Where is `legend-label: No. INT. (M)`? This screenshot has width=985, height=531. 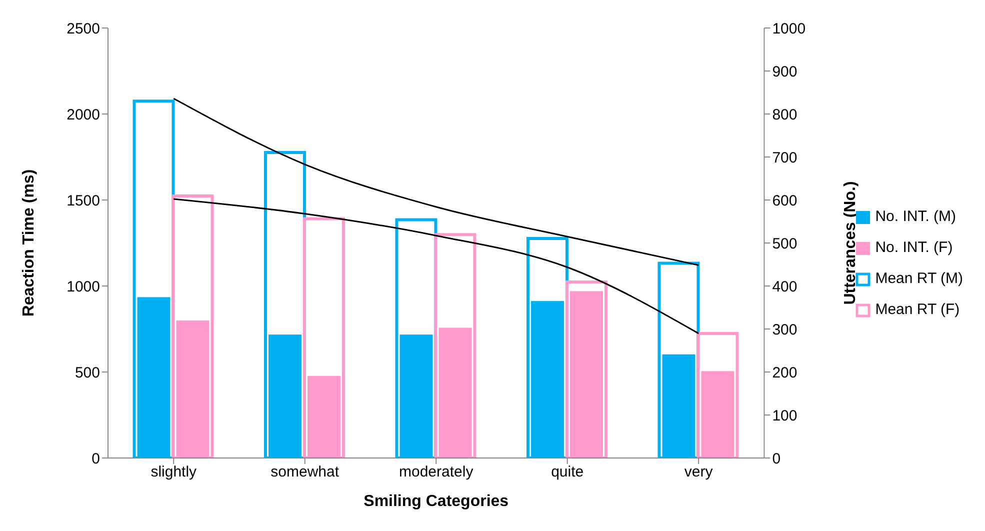 legend-label: No. INT. (M) is located at coordinates (915, 216).